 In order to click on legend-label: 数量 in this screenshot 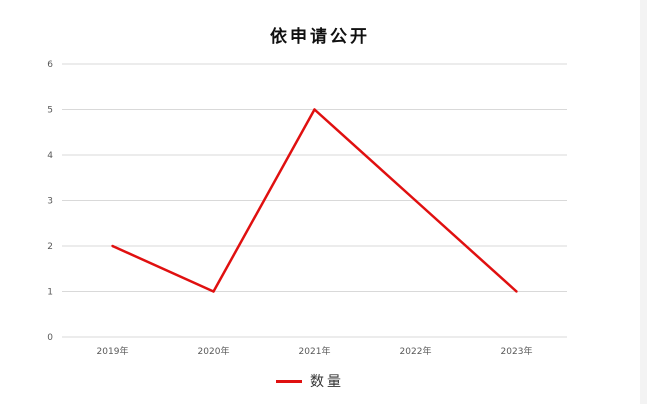, I will do `click(327, 382)`.